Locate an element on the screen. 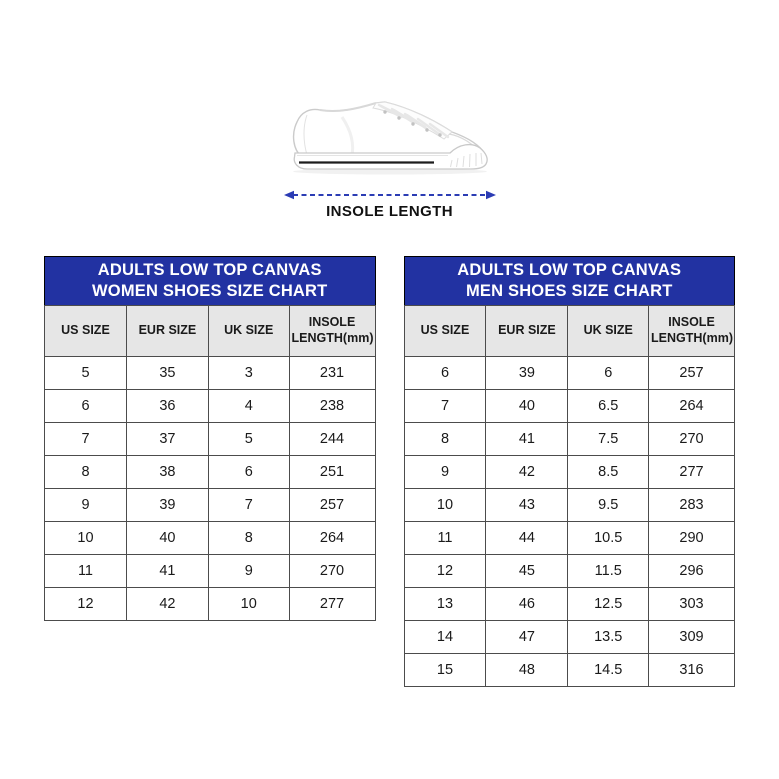 The width and height of the screenshot is (779, 779). table-row: 5 35 3 231 is located at coordinates (210, 373).